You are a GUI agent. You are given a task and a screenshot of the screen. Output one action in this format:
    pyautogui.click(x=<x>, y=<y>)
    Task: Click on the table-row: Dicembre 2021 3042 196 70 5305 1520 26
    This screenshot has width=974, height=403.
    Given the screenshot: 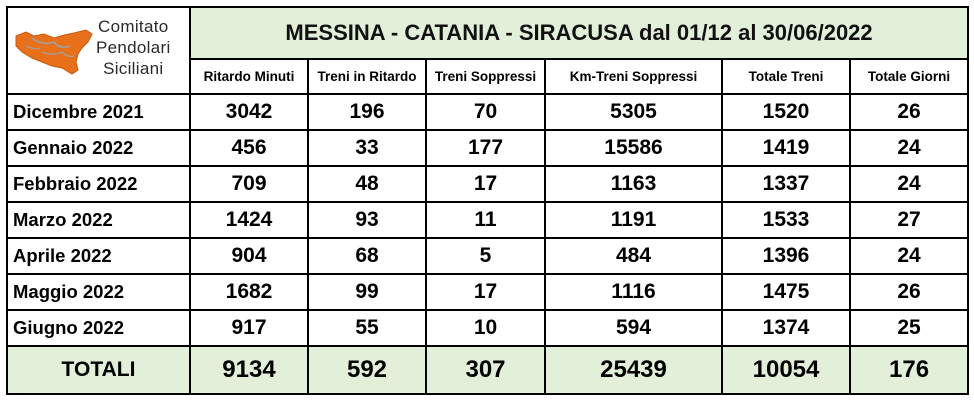 What is the action you would take?
    pyautogui.click(x=488, y=112)
    